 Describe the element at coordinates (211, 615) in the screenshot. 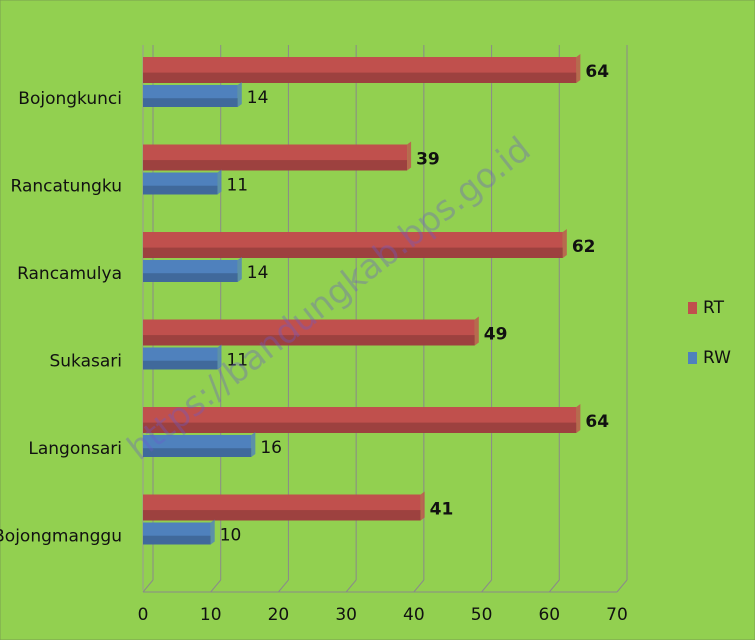

I see `x-tick-label: 10` at that location.